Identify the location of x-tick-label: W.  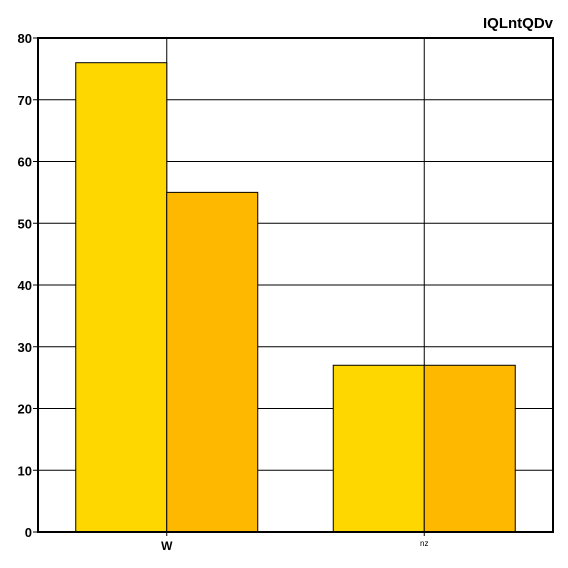
(167, 546).